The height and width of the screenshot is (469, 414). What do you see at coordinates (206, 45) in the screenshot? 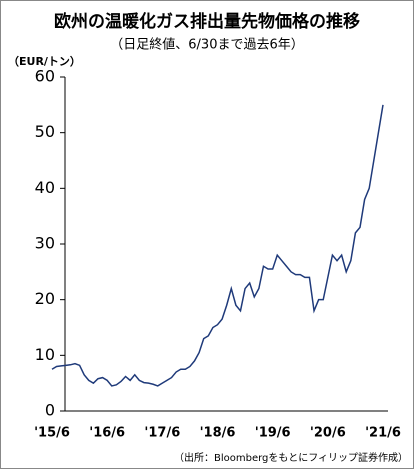
I see `chart-subtitle: （日足終値、6/30まで過去6年）` at bounding box center [206, 45].